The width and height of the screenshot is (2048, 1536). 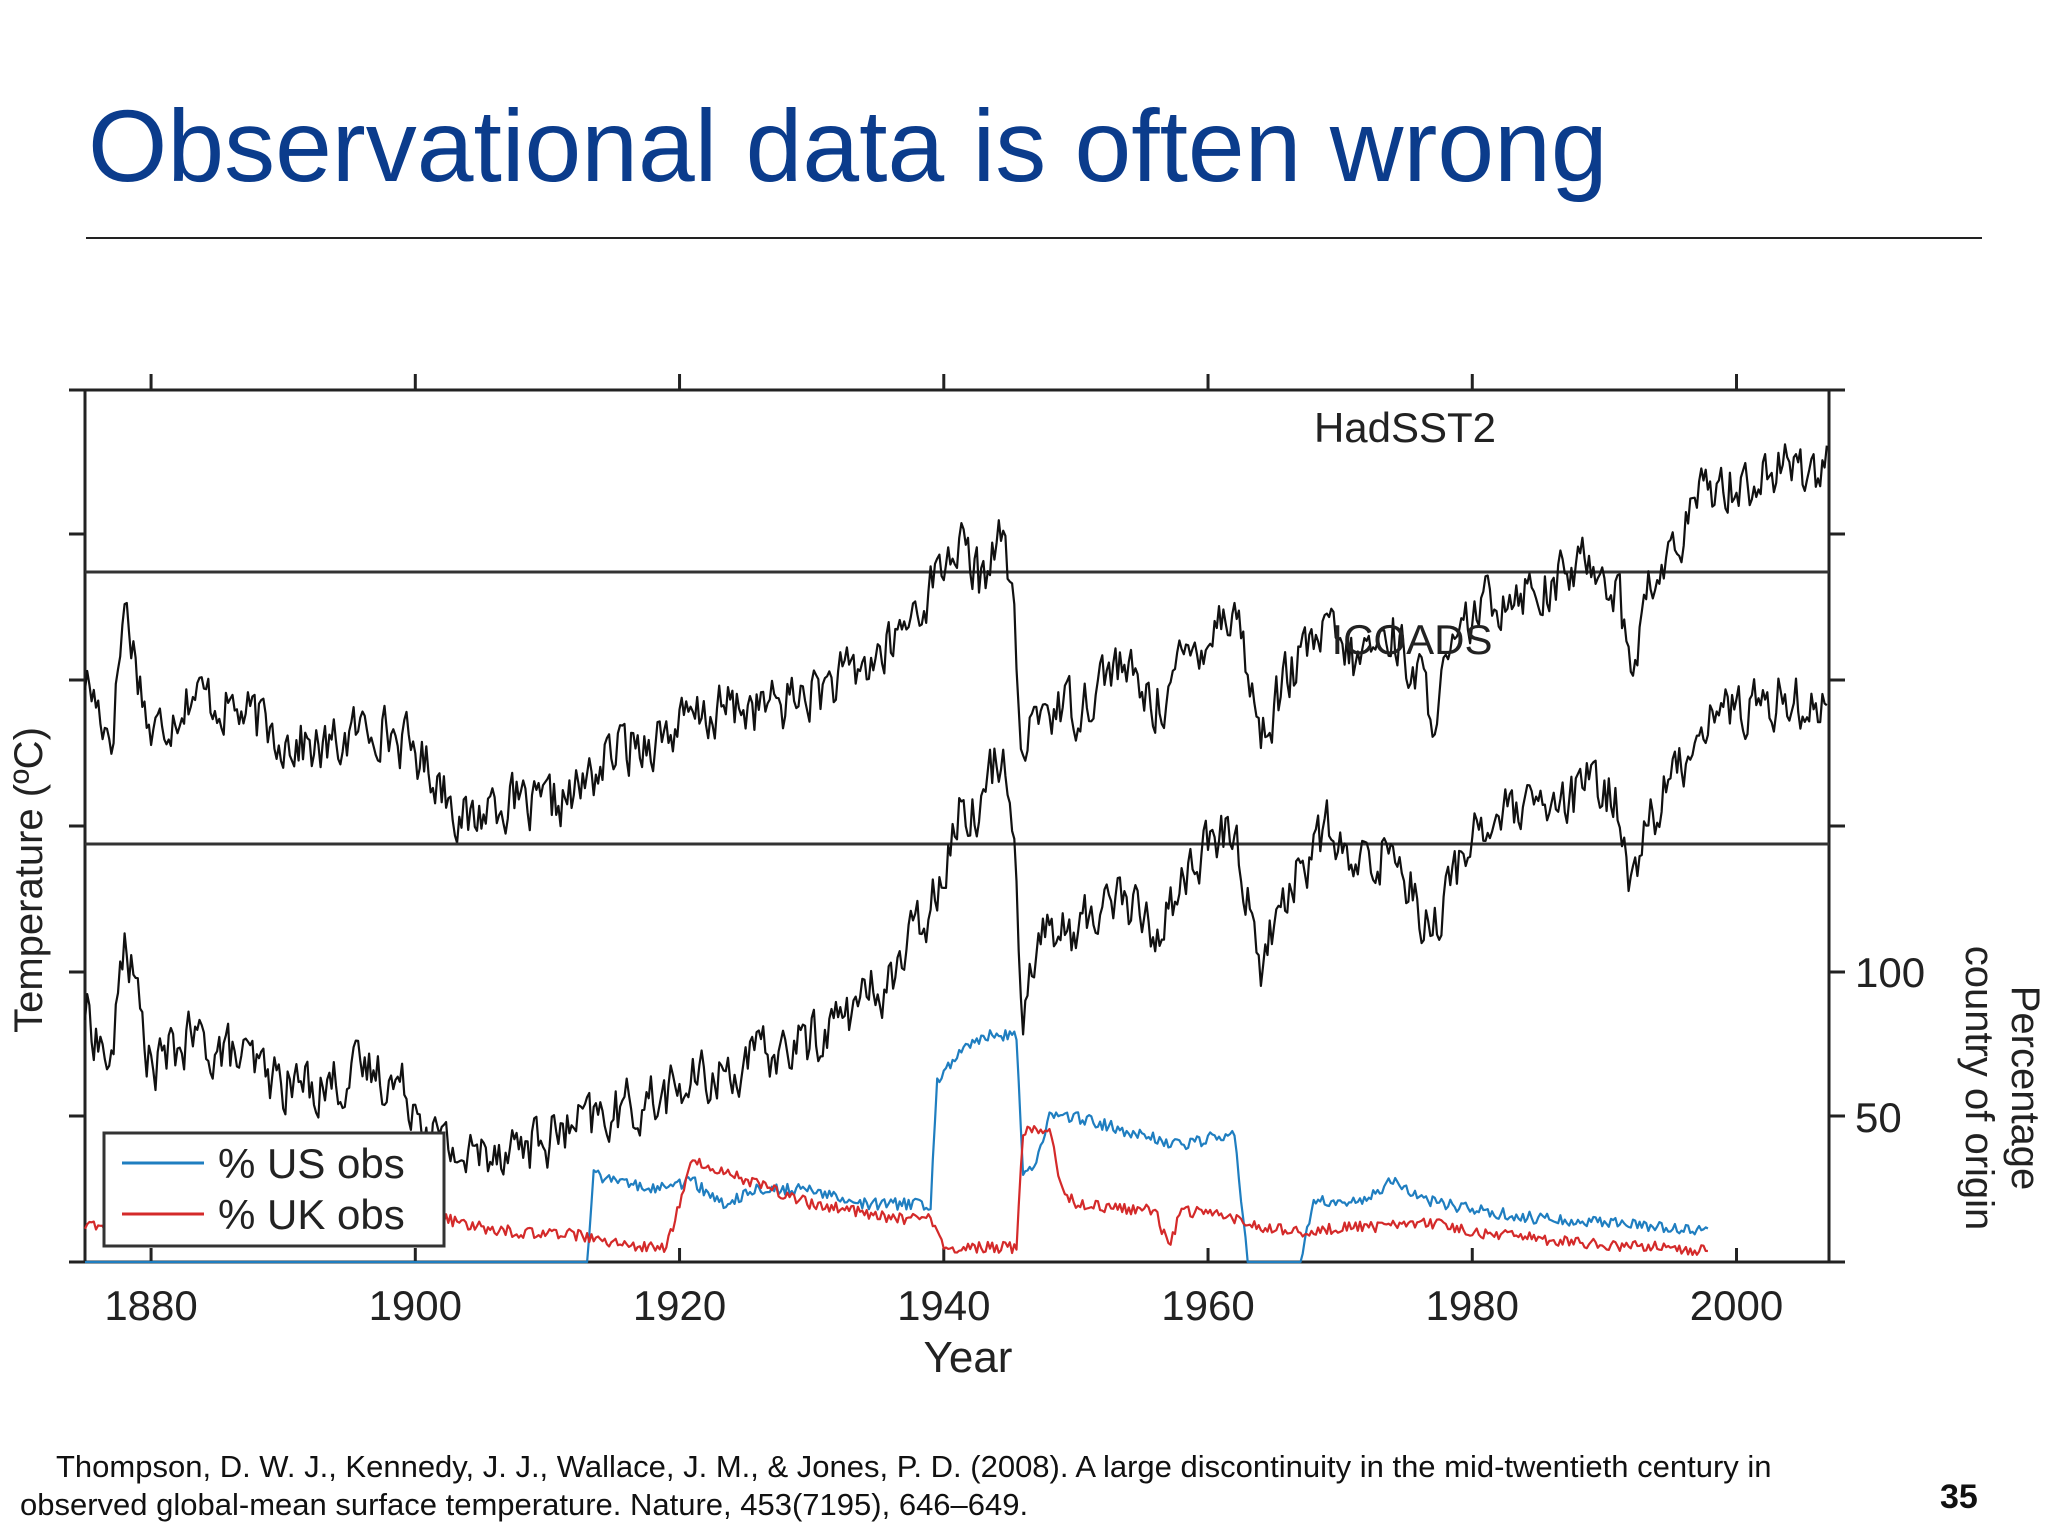 What do you see at coordinates (1890, 972) in the screenshot?
I see `y2-tick-label: 100` at bounding box center [1890, 972].